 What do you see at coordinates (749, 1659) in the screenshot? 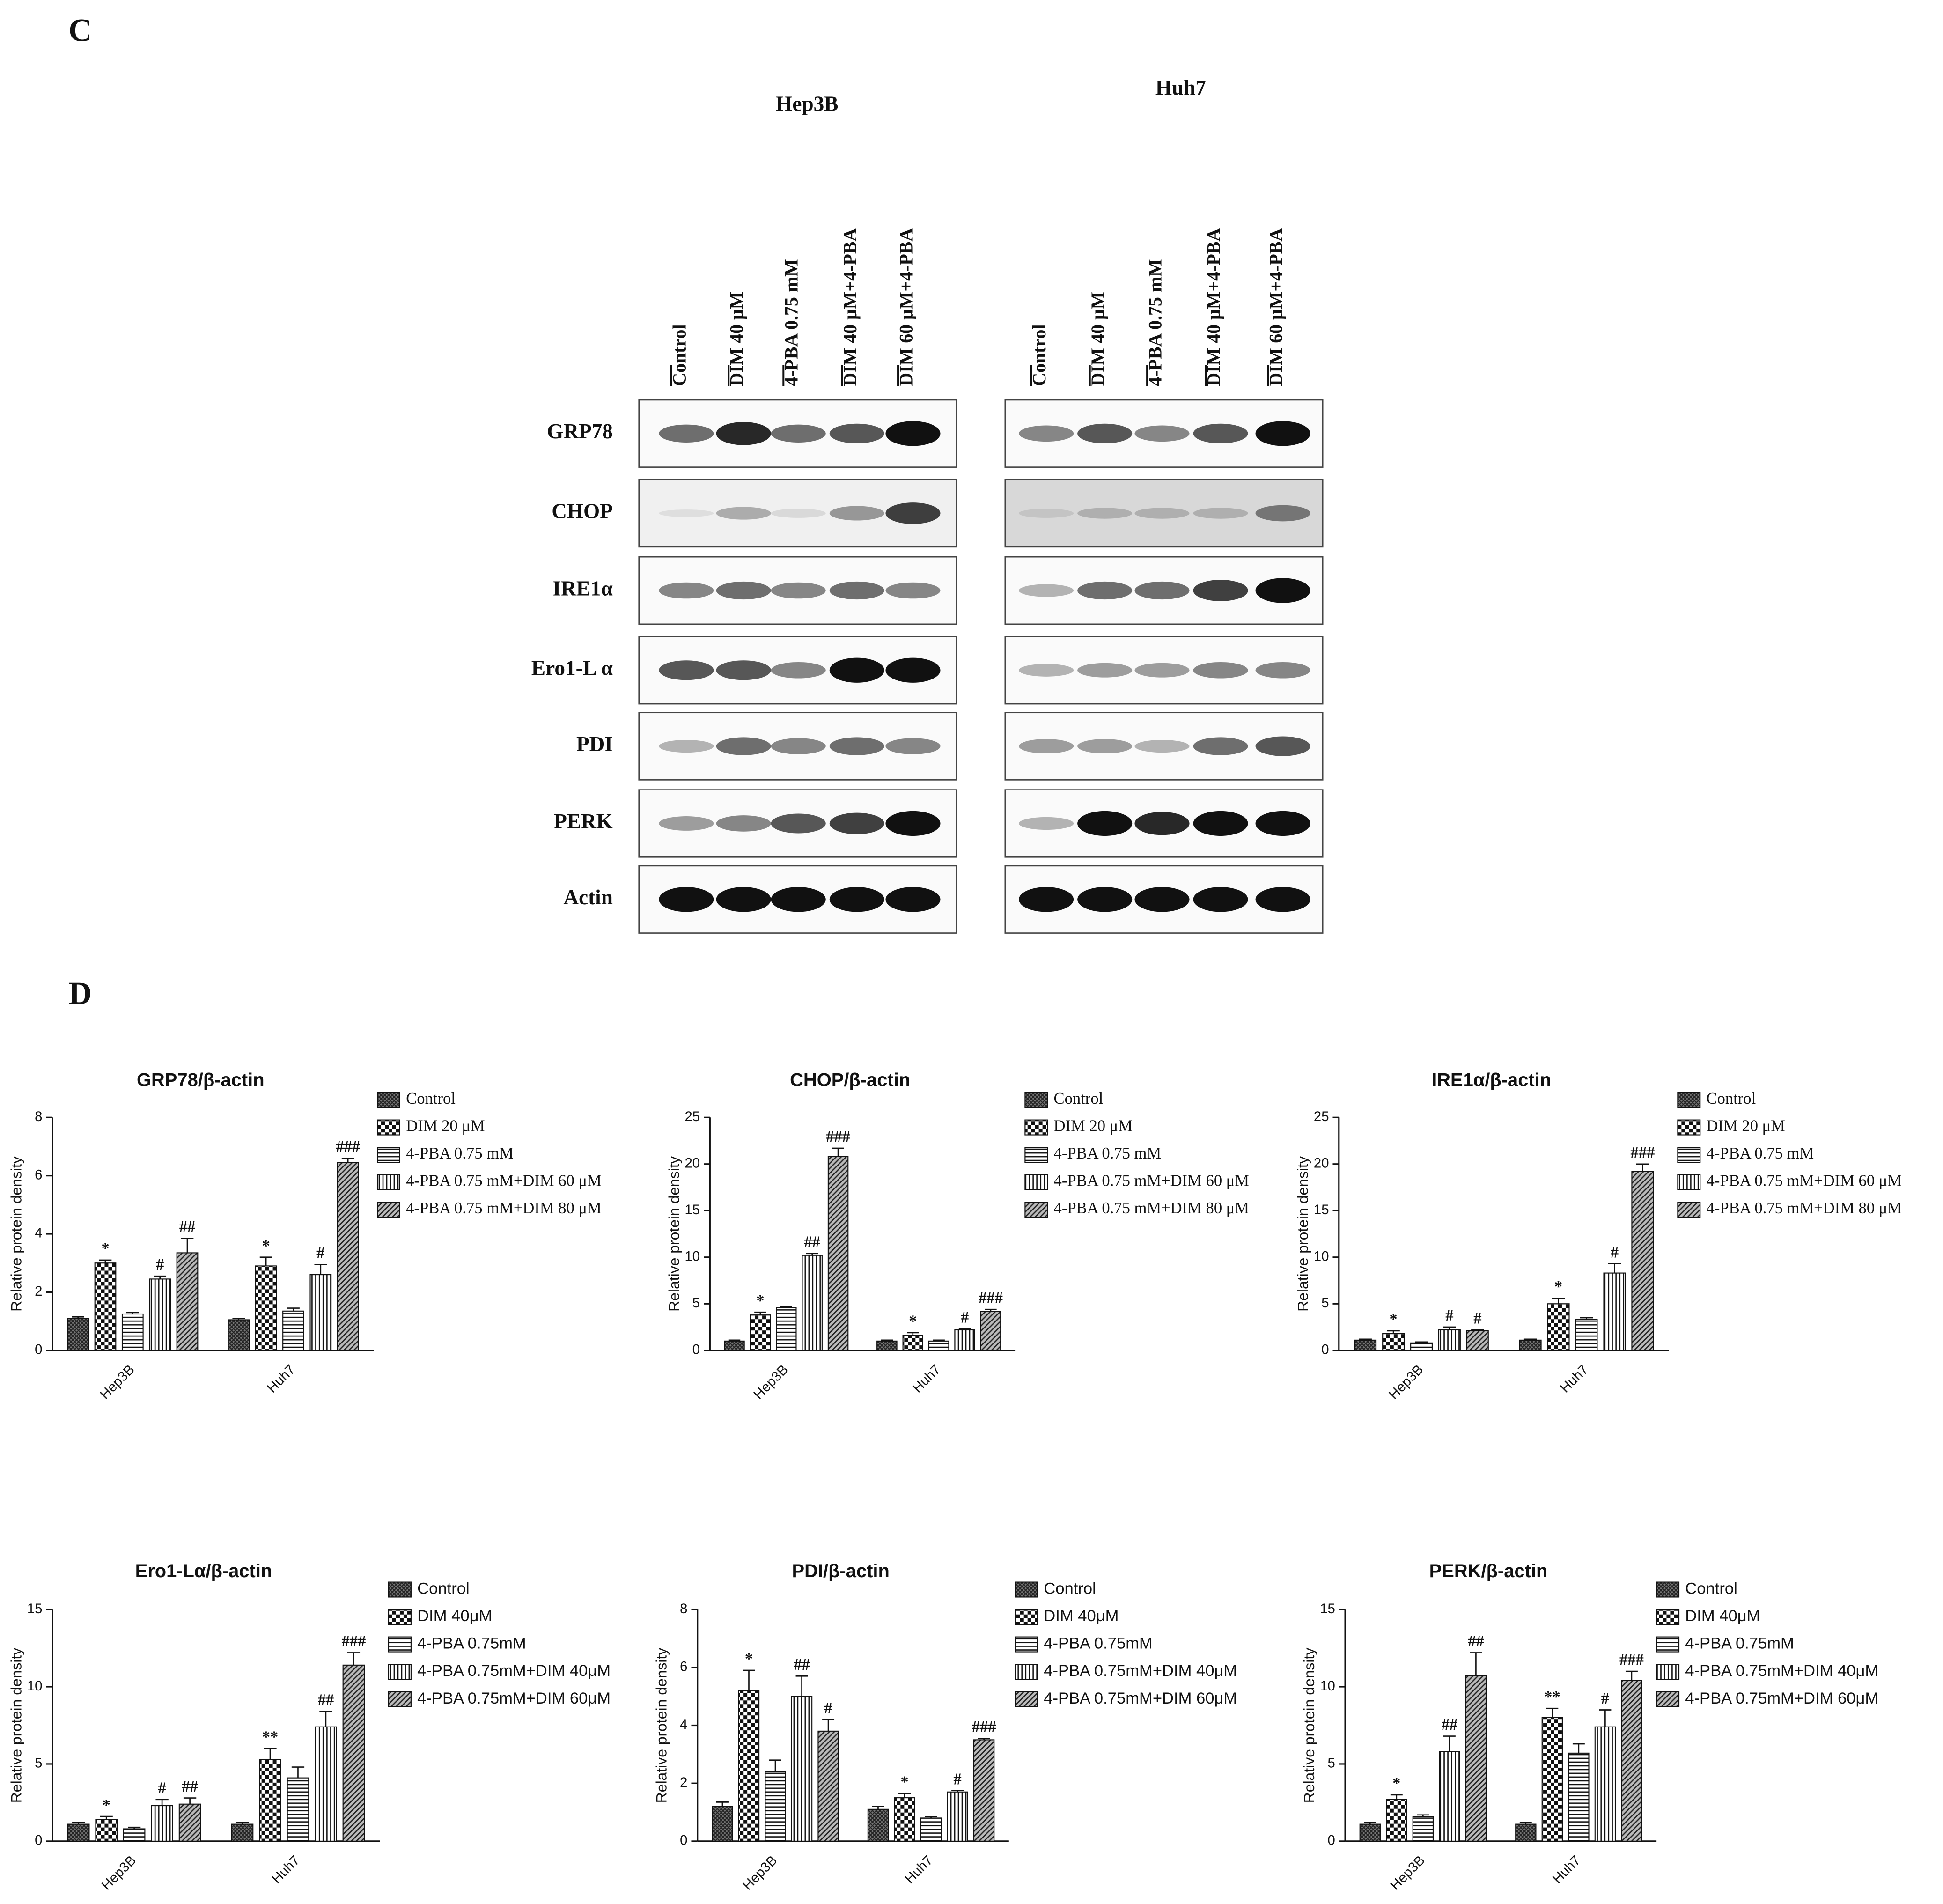
I see `significance-label: *` at bounding box center [749, 1659].